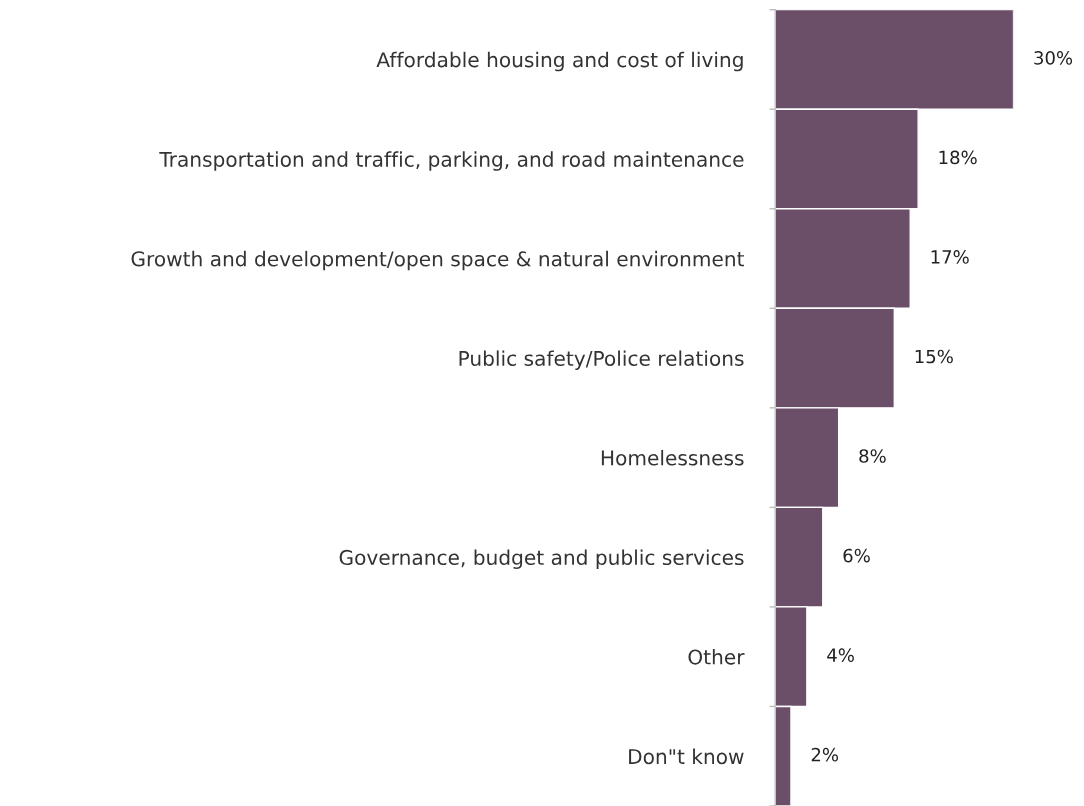 The width and height of the screenshot is (1084, 806). I want to click on data-label: 2%, so click(825, 754).